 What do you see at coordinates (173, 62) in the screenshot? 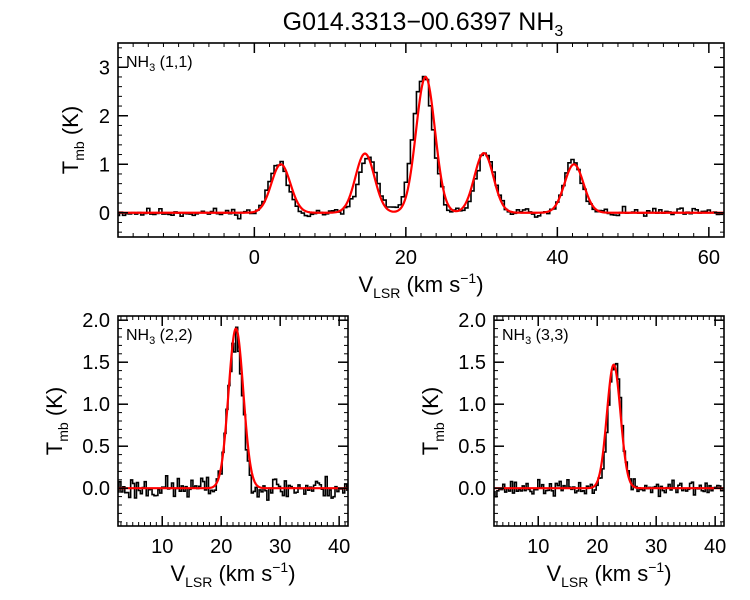
I see `panel-label-transition: (1,1)` at bounding box center [173, 62].